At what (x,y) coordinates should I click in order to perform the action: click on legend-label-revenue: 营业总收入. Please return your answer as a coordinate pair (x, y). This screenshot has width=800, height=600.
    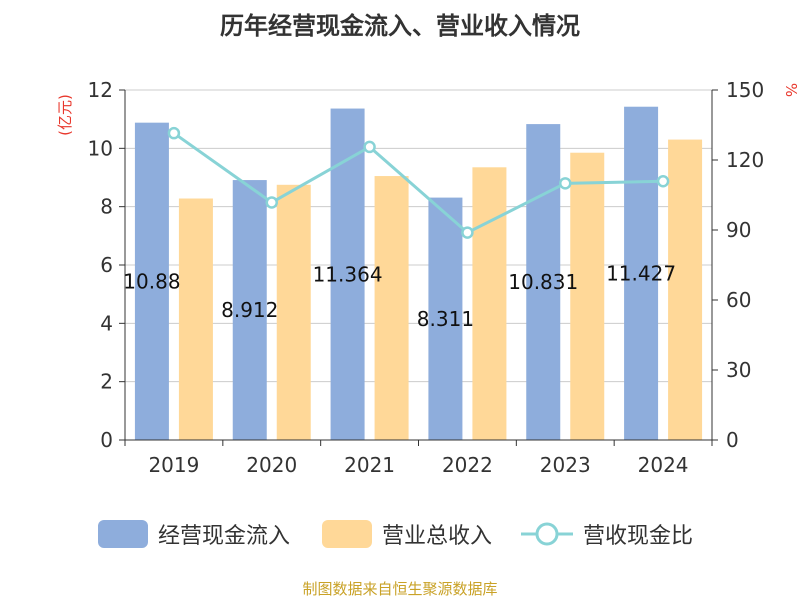
    Looking at the image, I should click on (437, 536).